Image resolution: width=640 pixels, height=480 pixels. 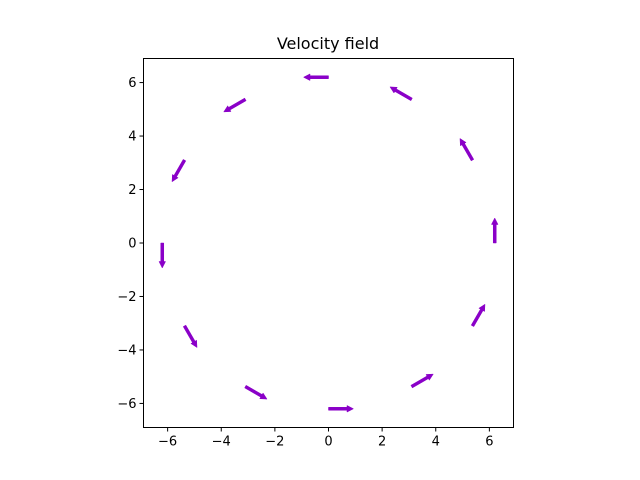 I want to click on y-axis: −6 −4 −2 0 2 4 6, so click(x=130, y=244).